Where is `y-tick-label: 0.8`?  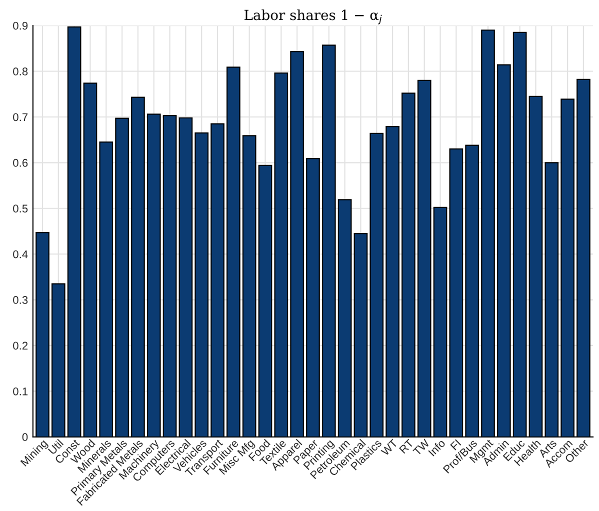
y-tick-label: 0.8 is located at coordinates (20, 72).